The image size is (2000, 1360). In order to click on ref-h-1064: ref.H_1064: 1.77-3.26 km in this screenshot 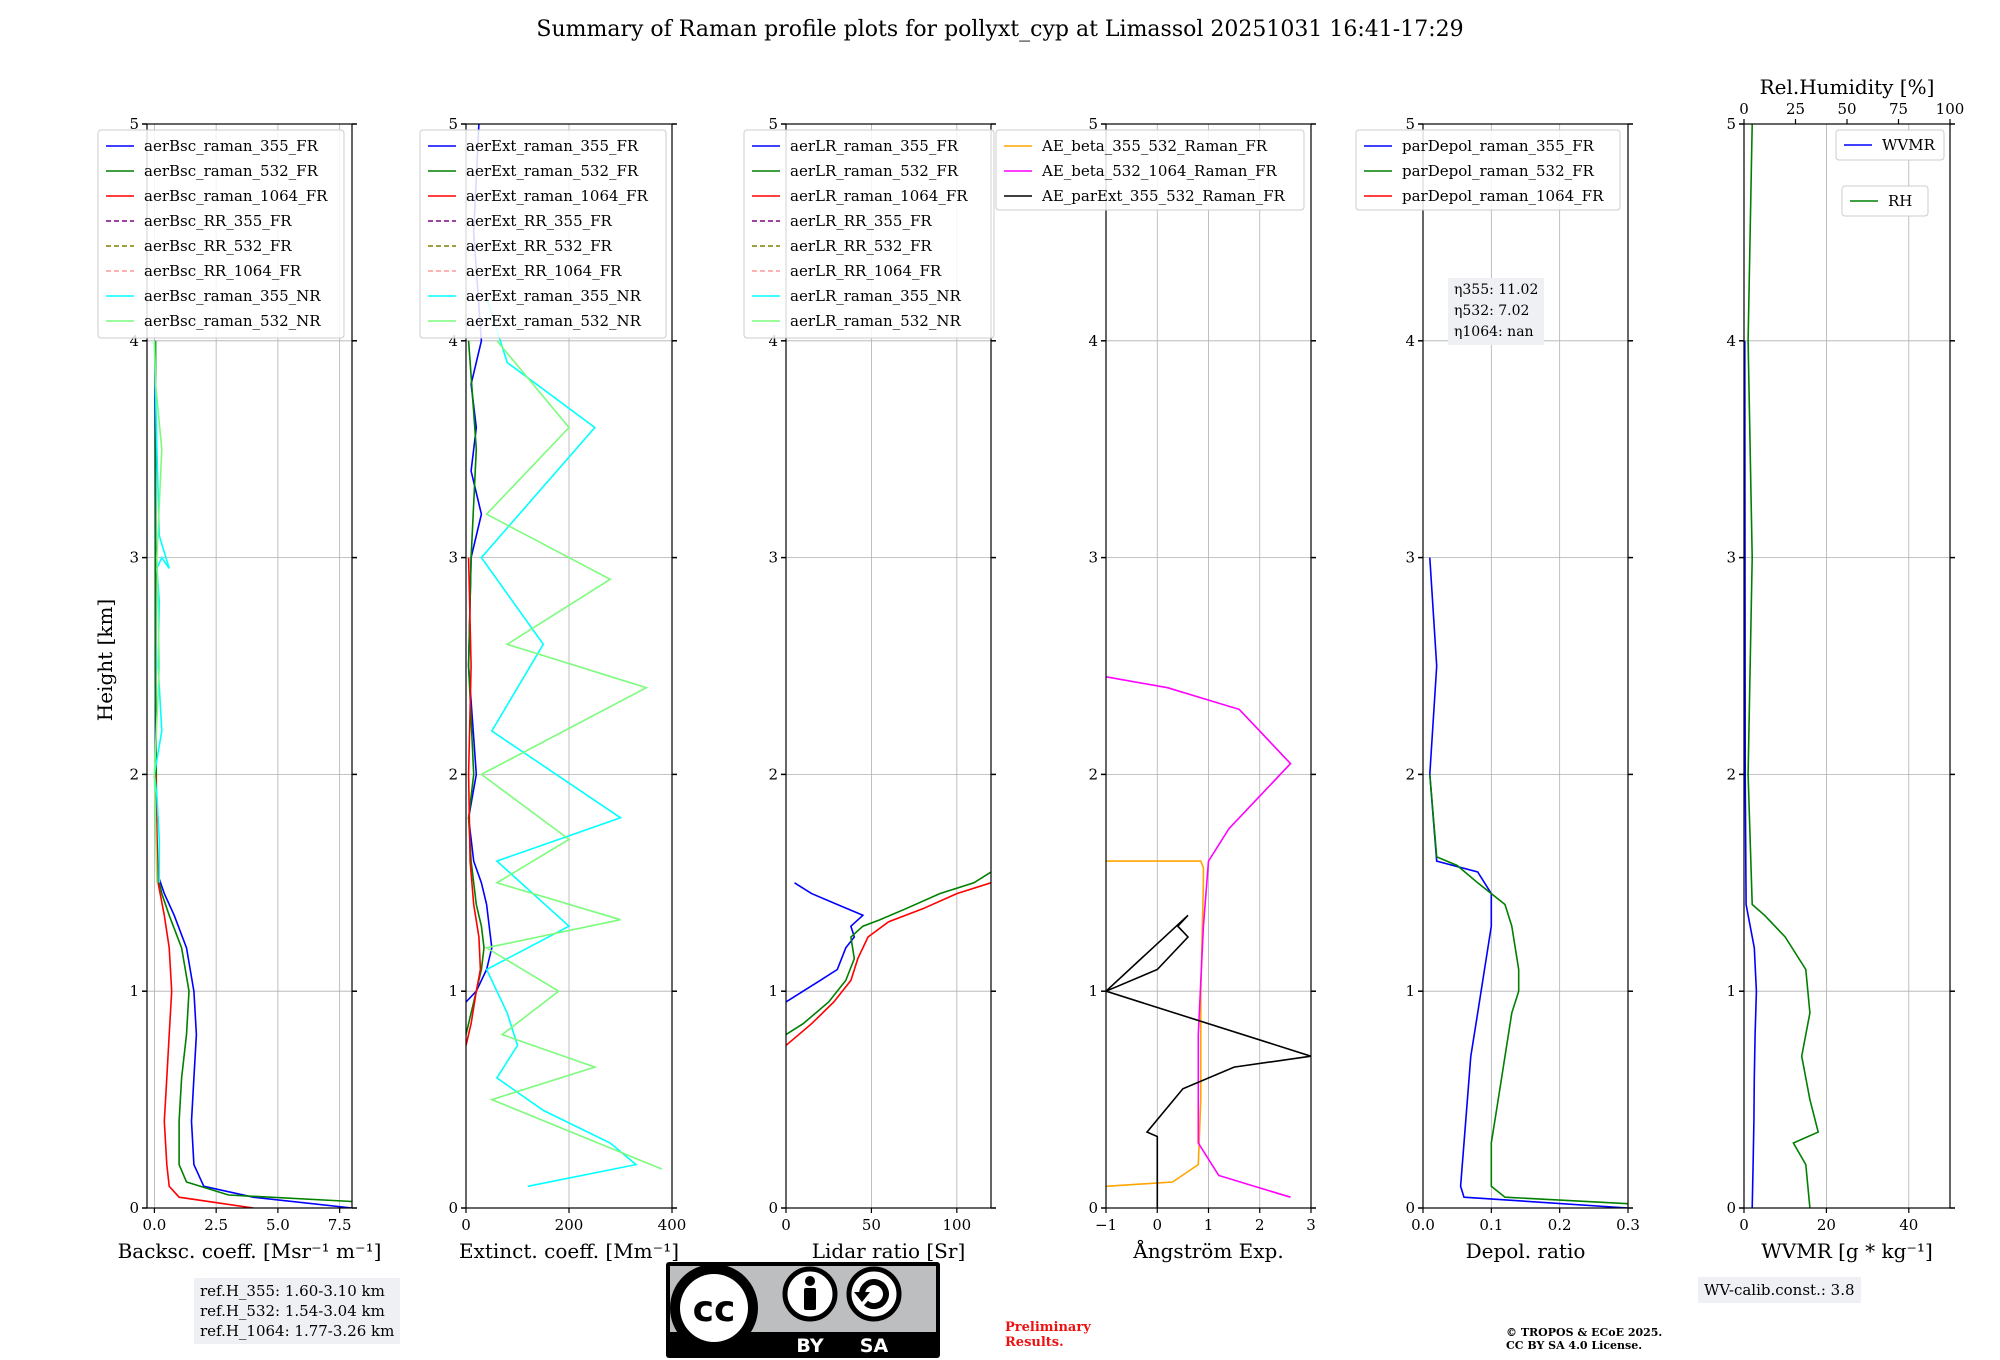, I will do `click(297, 1331)`.